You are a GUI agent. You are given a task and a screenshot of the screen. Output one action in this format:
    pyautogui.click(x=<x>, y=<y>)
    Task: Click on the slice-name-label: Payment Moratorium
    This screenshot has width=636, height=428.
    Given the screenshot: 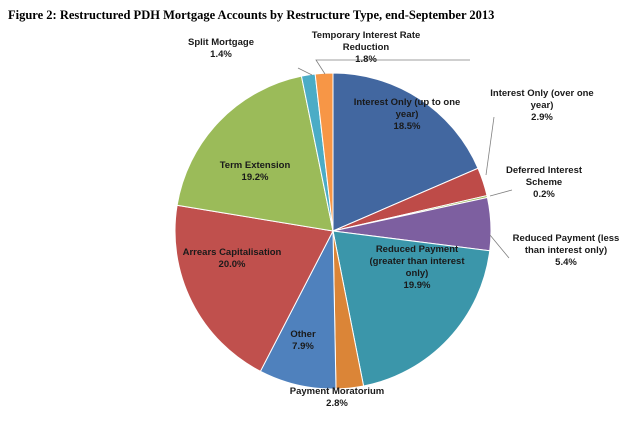 What is the action you would take?
    pyautogui.click(x=337, y=391)
    